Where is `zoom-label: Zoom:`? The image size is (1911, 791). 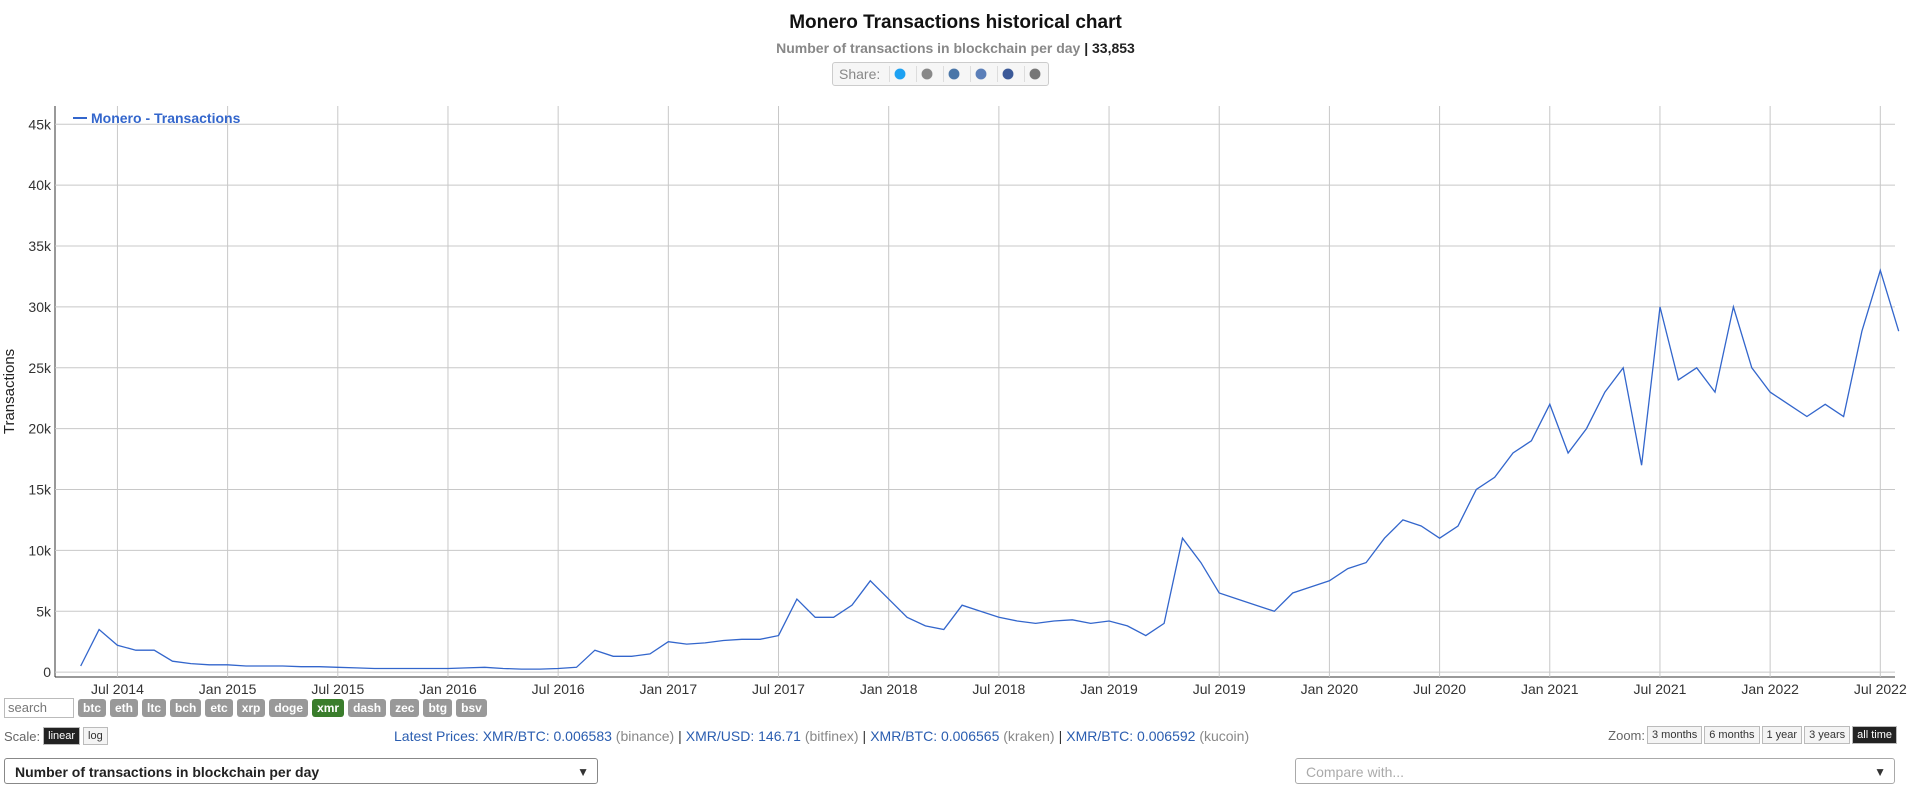 zoom-label: Zoom: is located at coordinates (1626, 735).